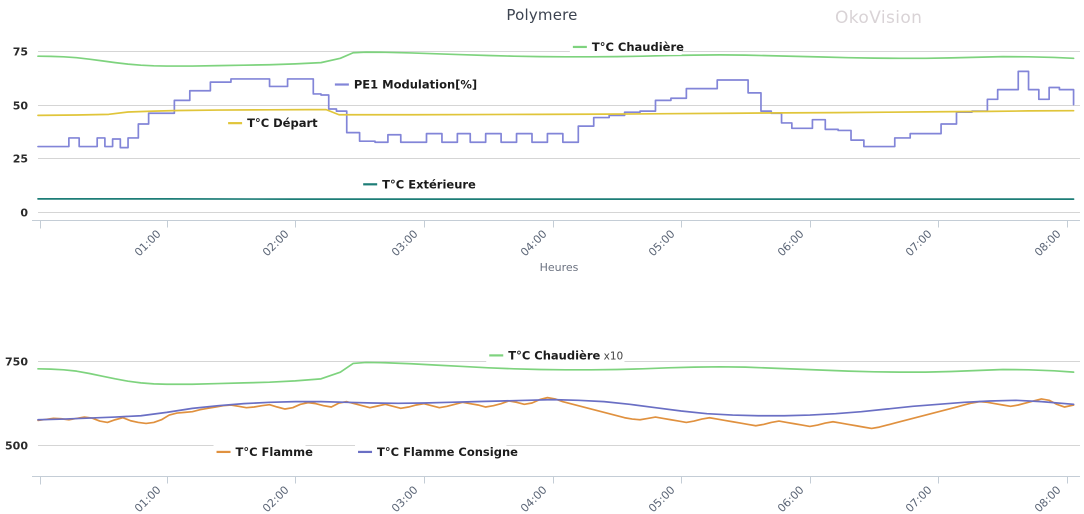 This screenshot has height=514, width=1084. I want to click on legend-item: T°C Flamme, so click(263, 451).